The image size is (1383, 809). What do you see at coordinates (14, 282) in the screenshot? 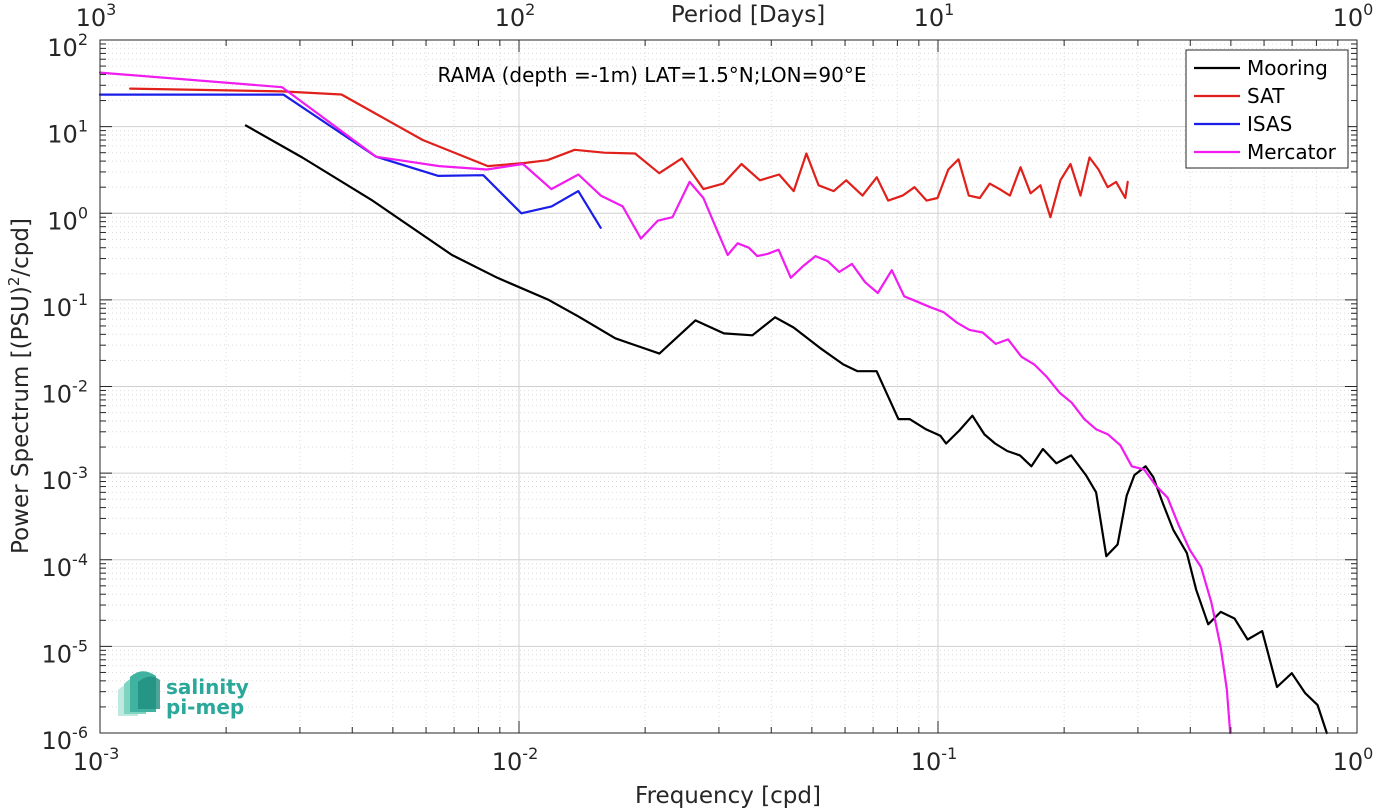
I see `y-axis-title-exp: 2` at bounding box center [14, 282].